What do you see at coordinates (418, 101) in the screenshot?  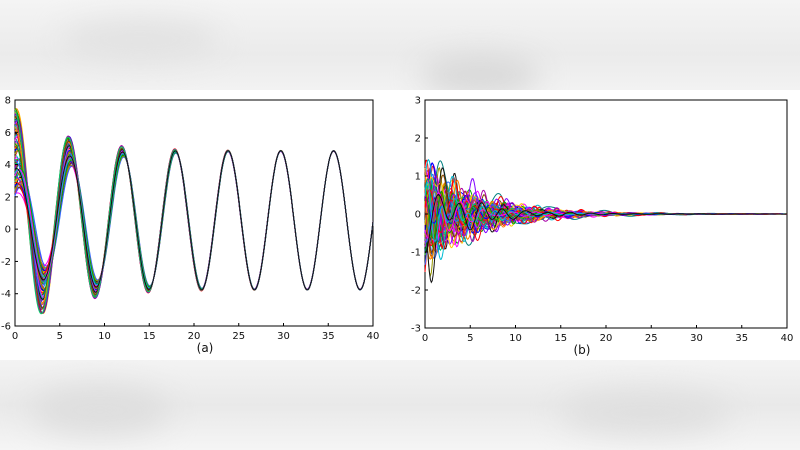 I see `y-tick-label: 3` at bounding box center [418, 101].